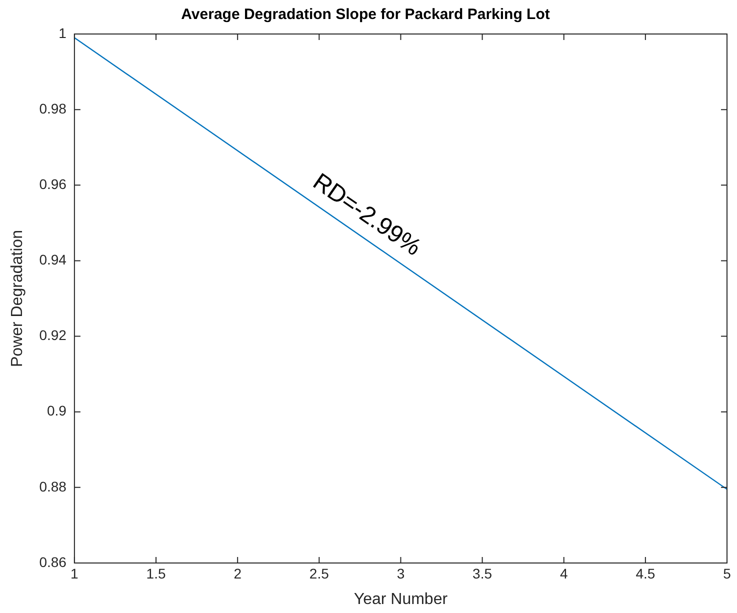 The width and height of the screenshot is (737, 613). What do you see at coordinates (53, 562) in the screenshot?
I see `y-tick-label: 0.86` at bounding box center [53, 562].